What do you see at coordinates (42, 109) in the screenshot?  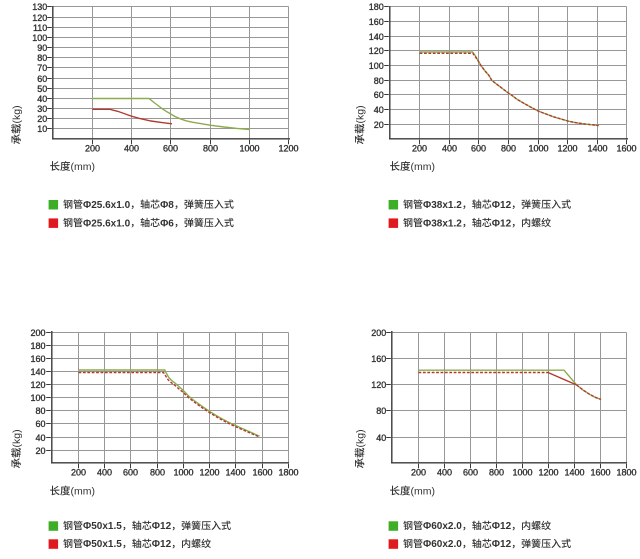 I see `svg-text: 30` at bounding box center [42, 109].